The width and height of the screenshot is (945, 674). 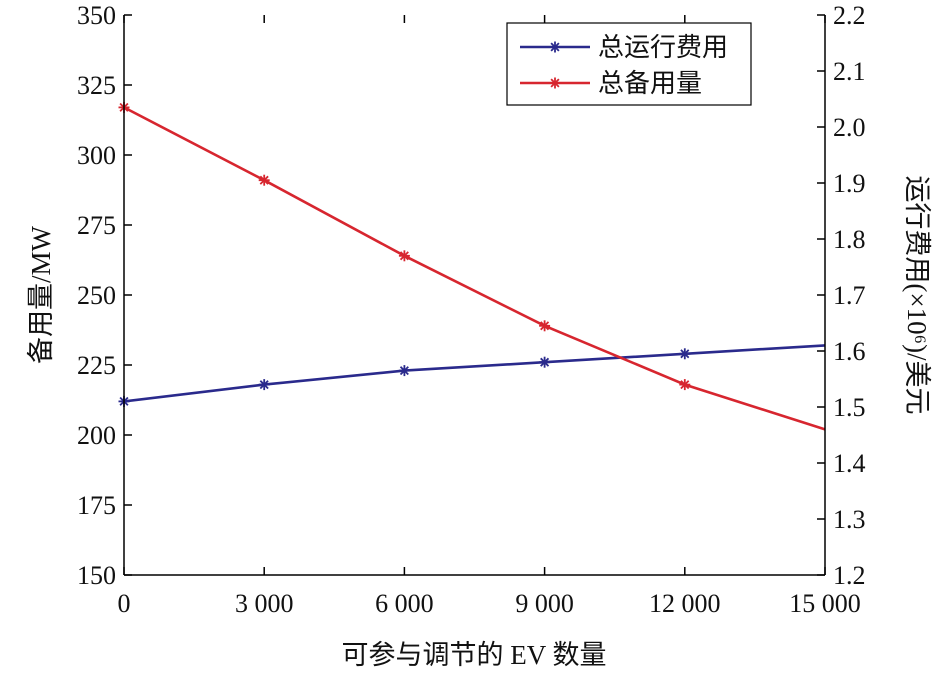 What do you see at coordinates (96, 575) in the screenshot?
I see `left-y-tick-label: 150` at bounding box center [96, 575].